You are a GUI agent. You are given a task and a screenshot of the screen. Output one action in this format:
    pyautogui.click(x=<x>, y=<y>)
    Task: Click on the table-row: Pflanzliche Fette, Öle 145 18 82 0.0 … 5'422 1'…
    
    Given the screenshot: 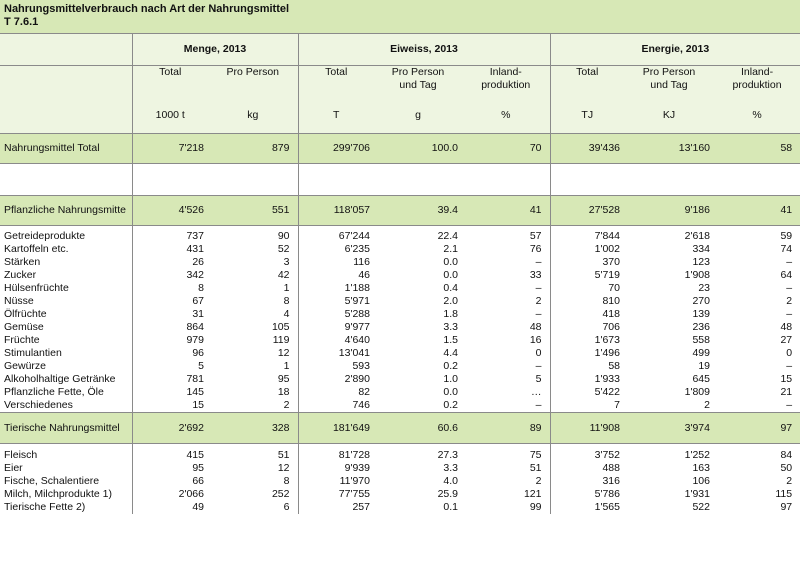 What is the action you would take?
    pyautogui.click(x=400, y=392)
    